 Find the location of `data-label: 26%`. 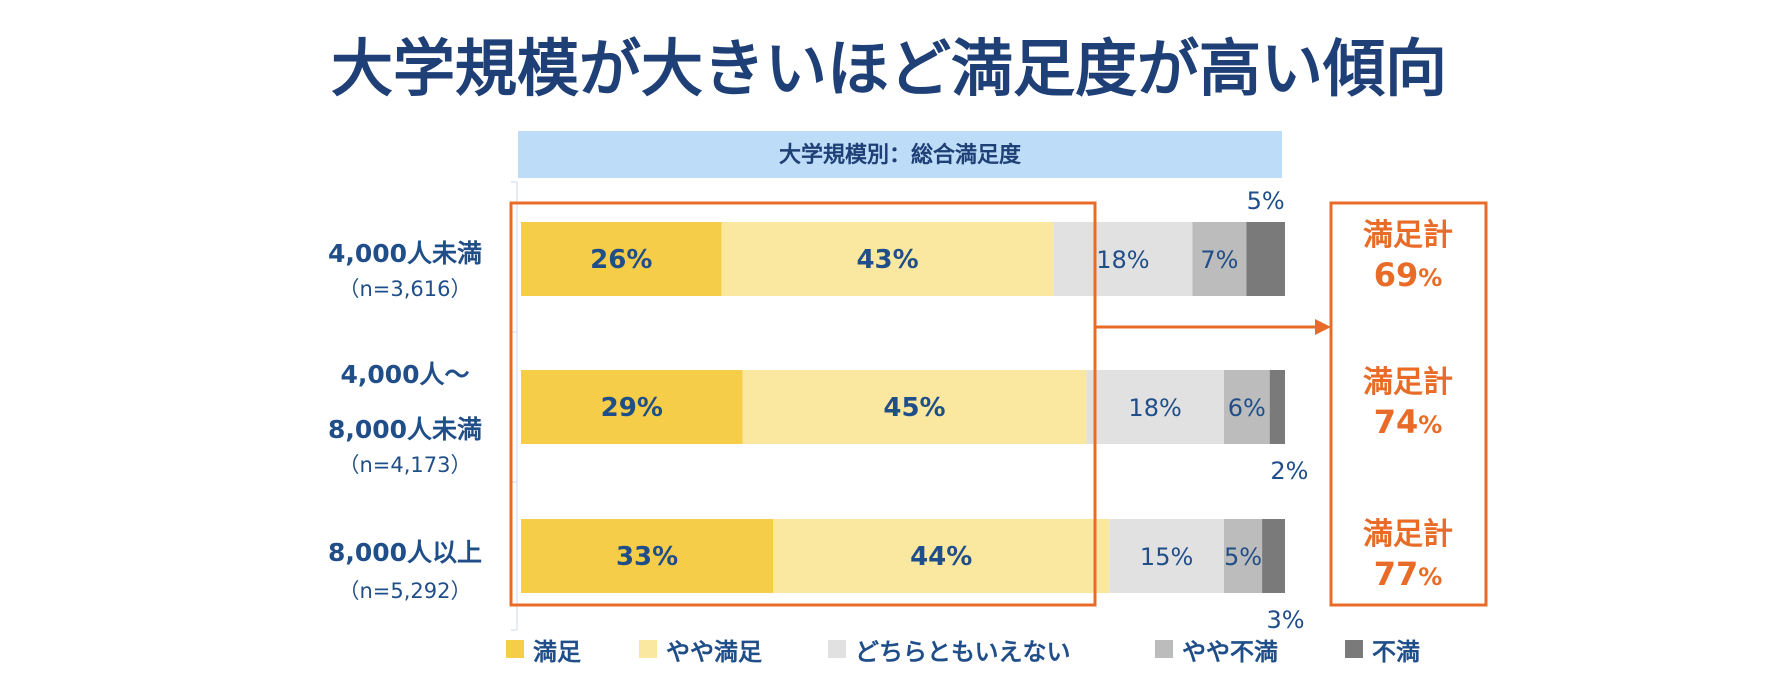

data-label: 26% is located at coordinates (621, 260).